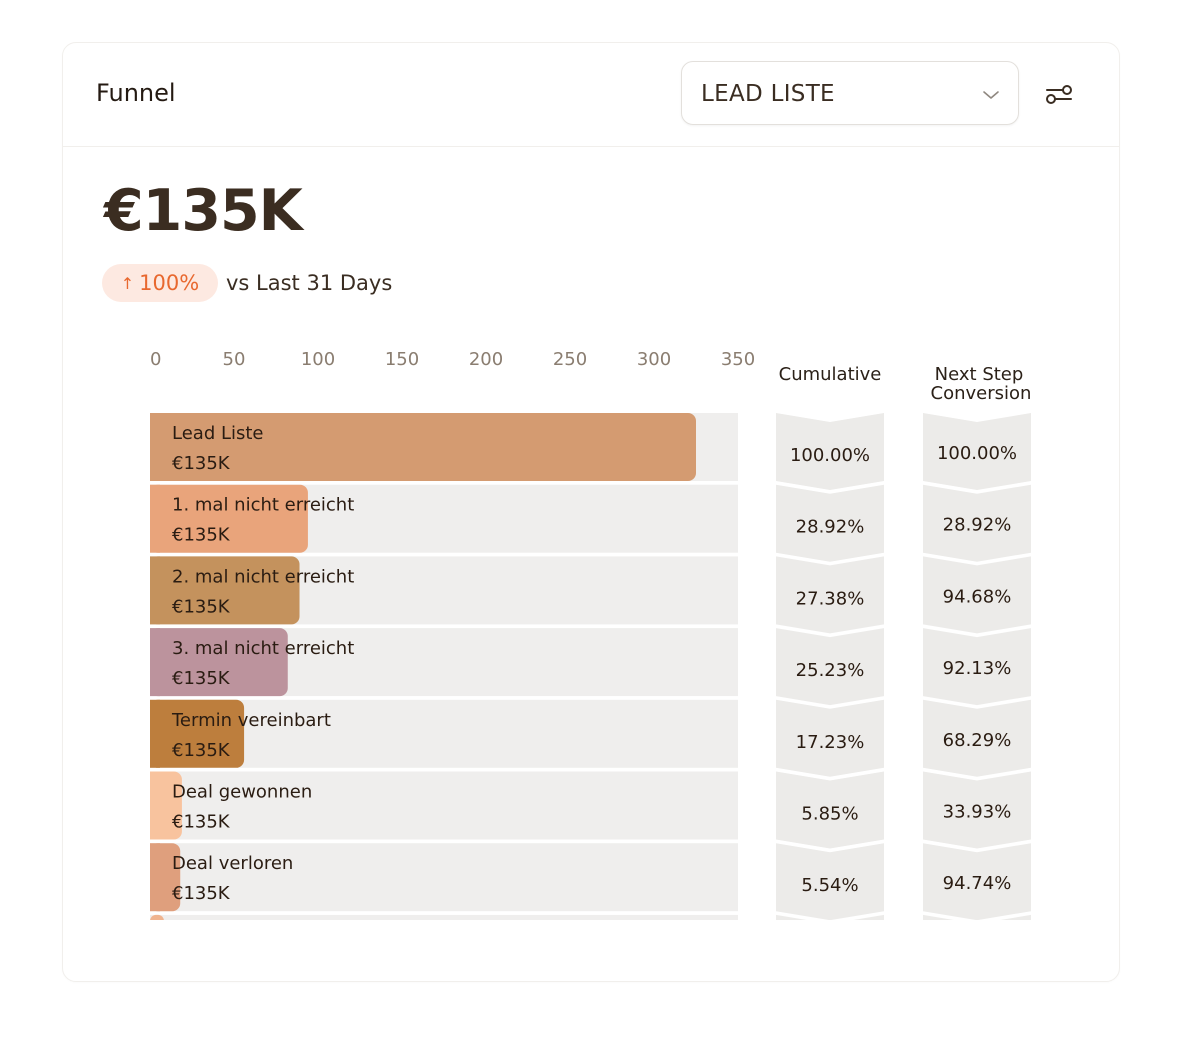  What do you see at coordinates (318, 359) in the screenshot?
I see `x-tick-label: 100` at bounding box center [318, 359].